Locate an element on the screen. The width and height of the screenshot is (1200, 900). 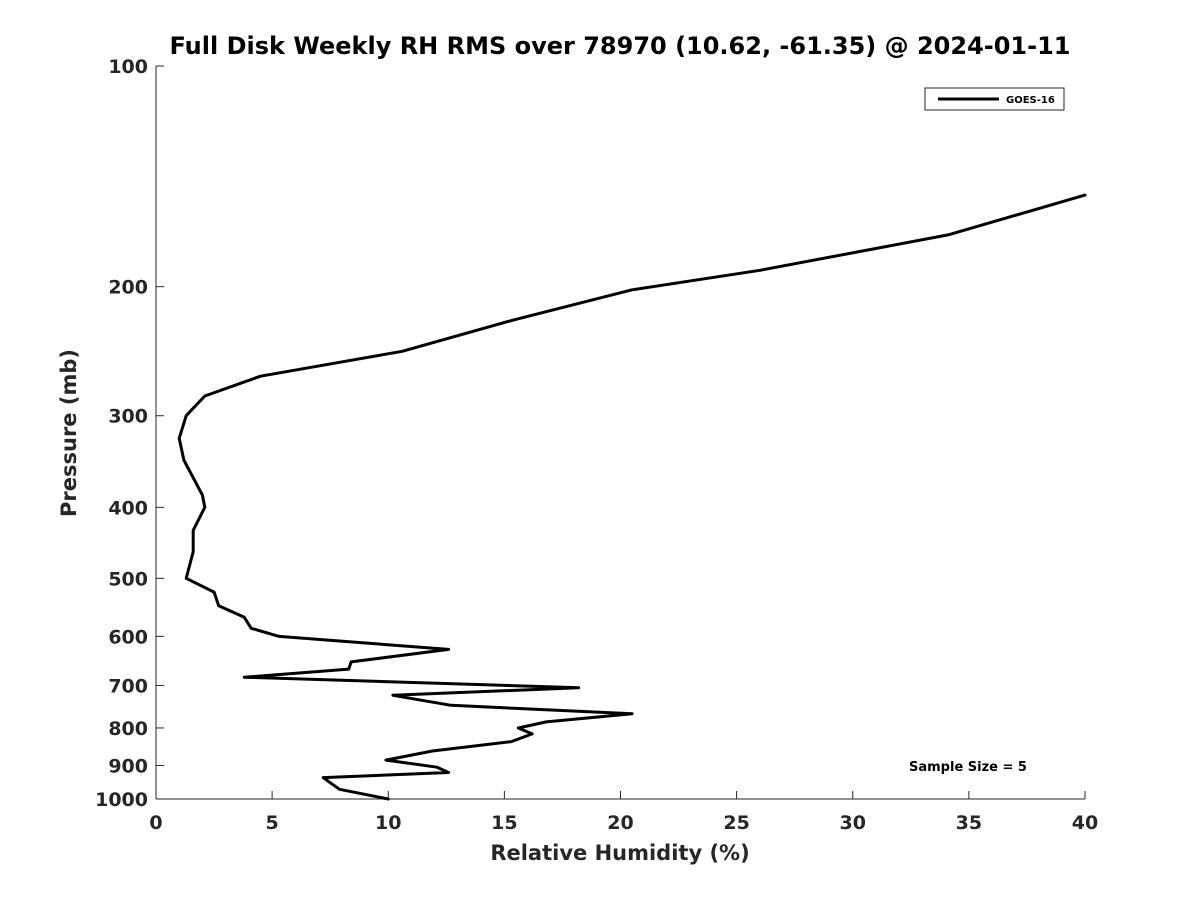
x-tick-label: 10 is located at coordinates (388, 823).